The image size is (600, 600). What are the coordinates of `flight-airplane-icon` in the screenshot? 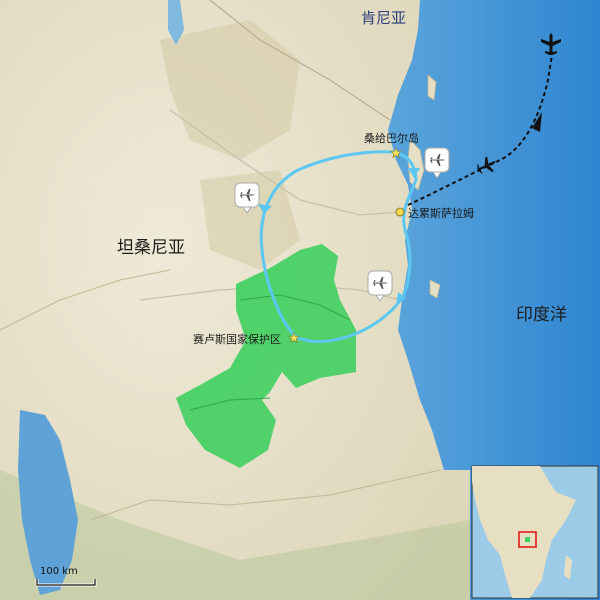 It's located at (486, 165).